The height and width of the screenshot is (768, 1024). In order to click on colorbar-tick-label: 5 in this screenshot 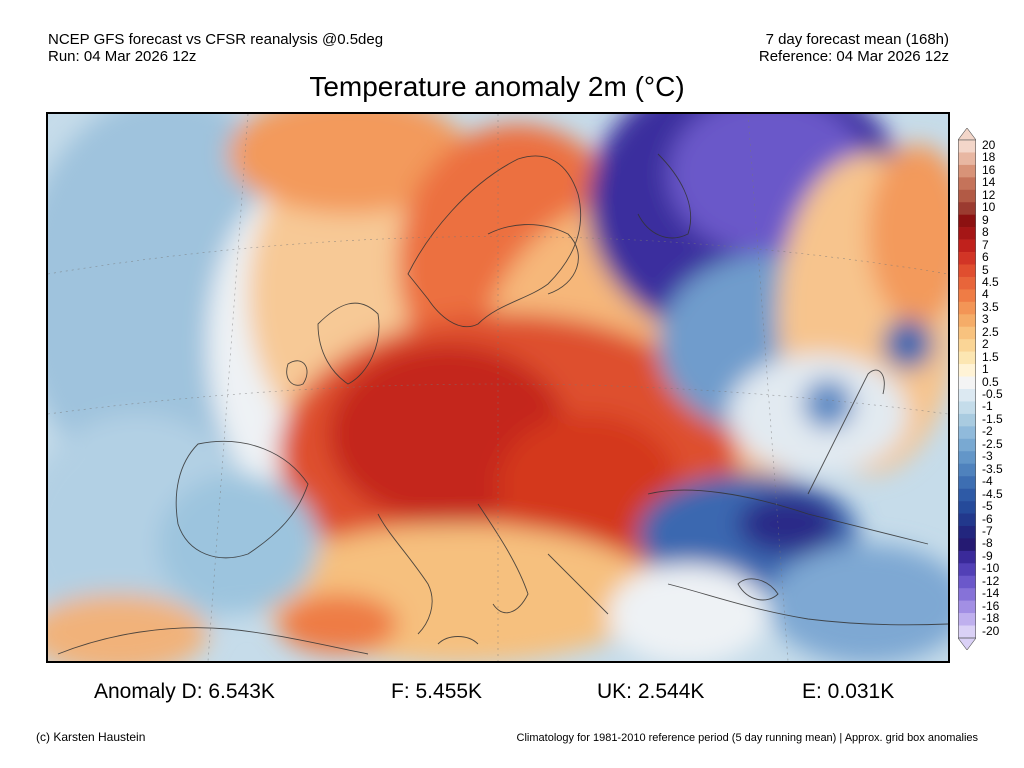, I will do `click(985, 269)`.